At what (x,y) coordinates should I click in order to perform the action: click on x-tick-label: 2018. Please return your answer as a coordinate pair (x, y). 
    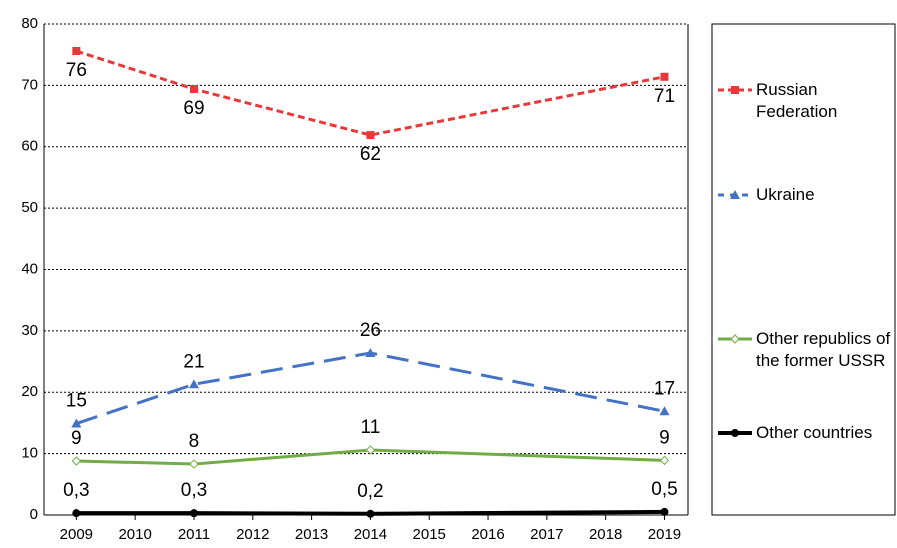
    Looking at the image, I should click on (605, 534).